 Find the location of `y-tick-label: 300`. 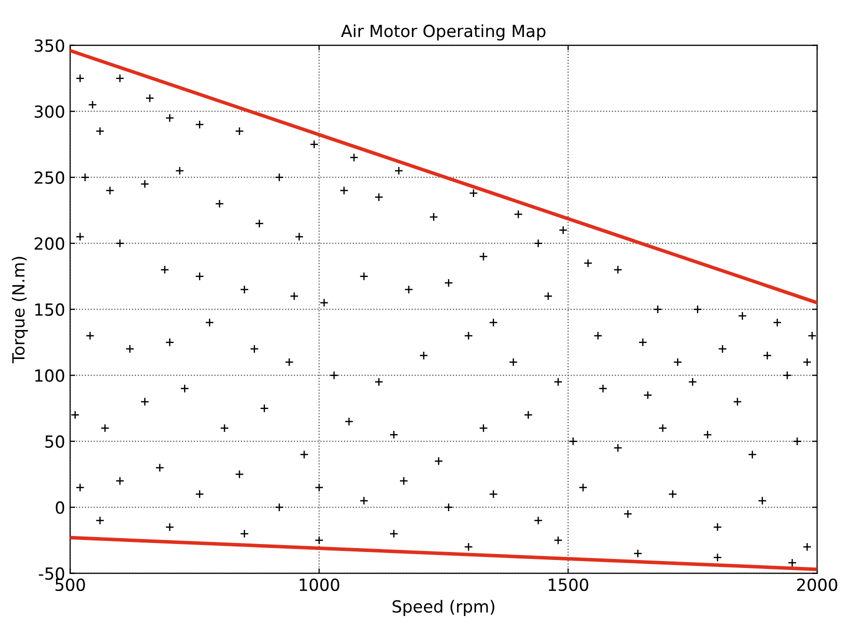

y-tick-label: 300 is located at coordinates (49, 111).